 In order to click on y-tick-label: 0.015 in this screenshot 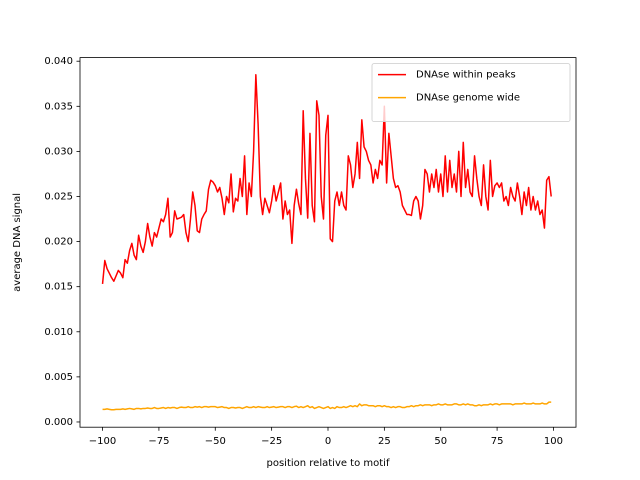, I will do `click(58, 287)`.